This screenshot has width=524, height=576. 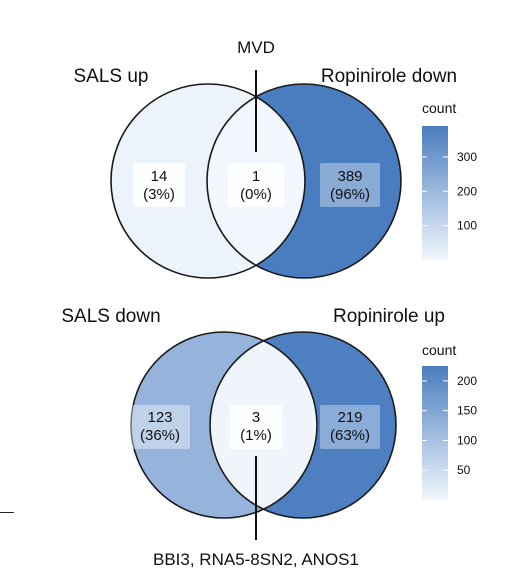 What do you see at coordinates (256, 176) in the screenshot?
I see `overlap-region-count: 1` at bounding box center [256, 176].